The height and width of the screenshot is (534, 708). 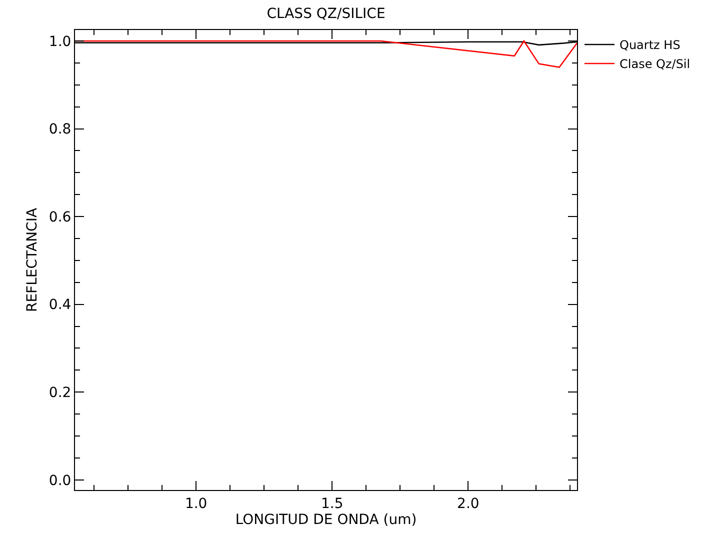 What do you see at coordinates (326, 14) in the screenshot?
I see `chart-title: CLASS QZ/SILICE` at bounding box center [326, 14].